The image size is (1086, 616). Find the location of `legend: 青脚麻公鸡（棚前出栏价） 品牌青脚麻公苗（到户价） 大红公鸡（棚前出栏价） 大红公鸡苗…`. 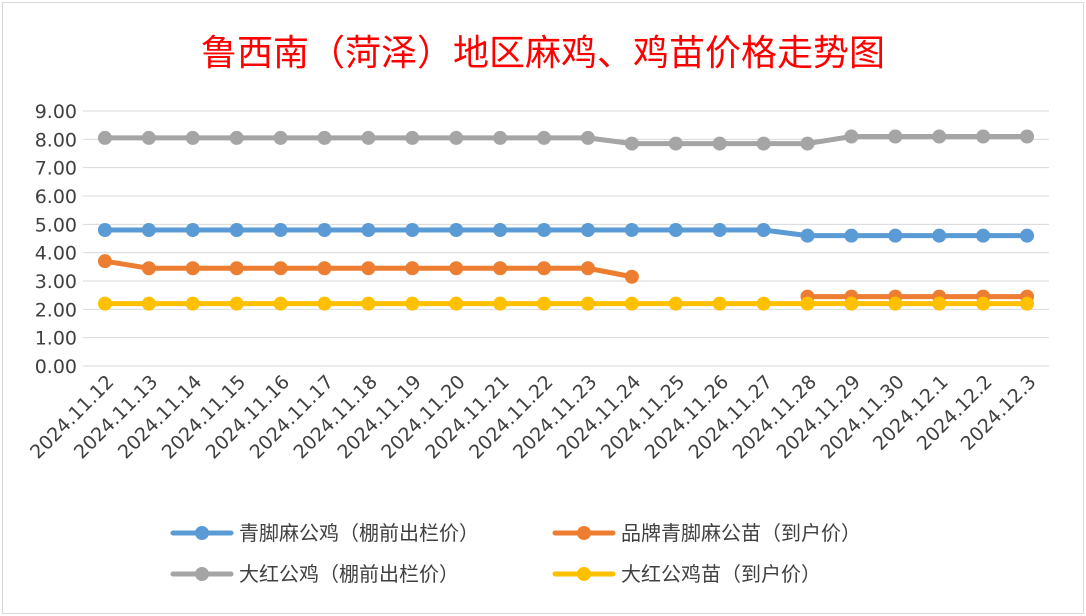

legend: 青脚麻公鸡（棚前出栏价） 品牌青脚麻公苗（到户价） 大红公鸡（棚前出栏价） 大红公鸡苗… is located at coordinates (515, 553).